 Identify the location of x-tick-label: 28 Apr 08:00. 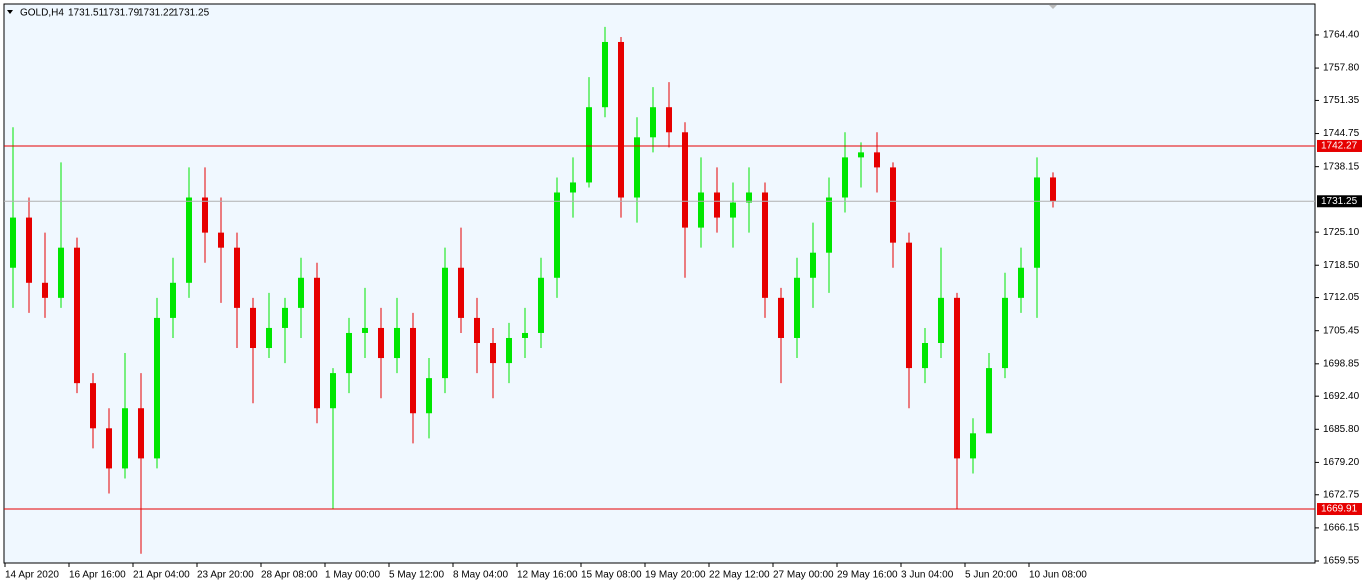
(289, 575).